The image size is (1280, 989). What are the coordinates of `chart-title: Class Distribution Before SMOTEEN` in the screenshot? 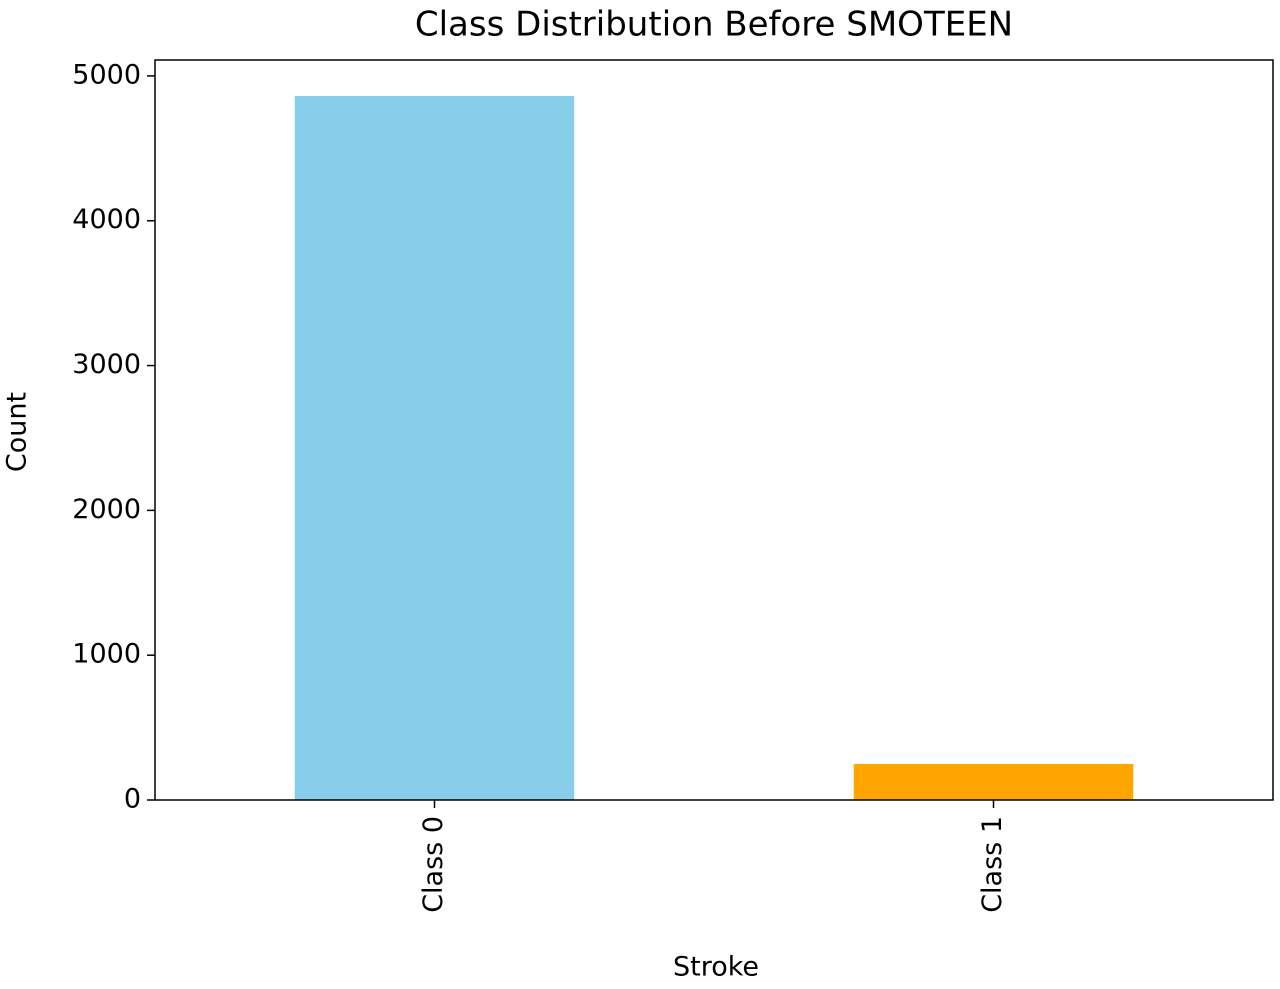 It's located at (714, 25).